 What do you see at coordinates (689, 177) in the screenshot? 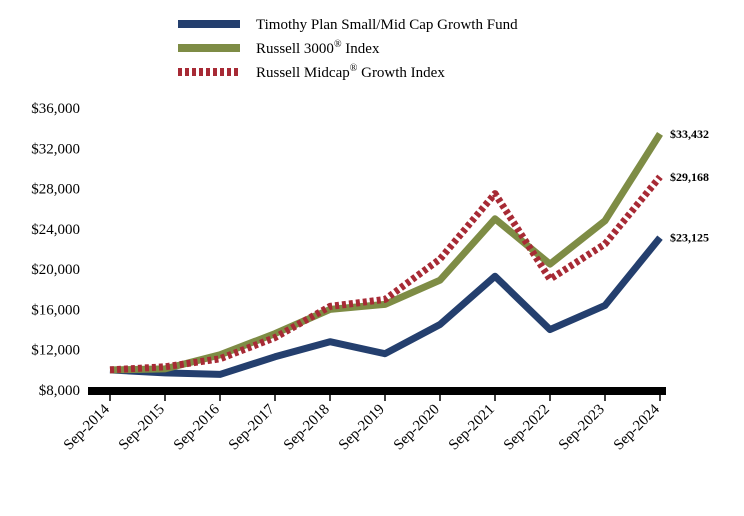
I see `end-value-label: $29,168` at bounding box center [689, 177].